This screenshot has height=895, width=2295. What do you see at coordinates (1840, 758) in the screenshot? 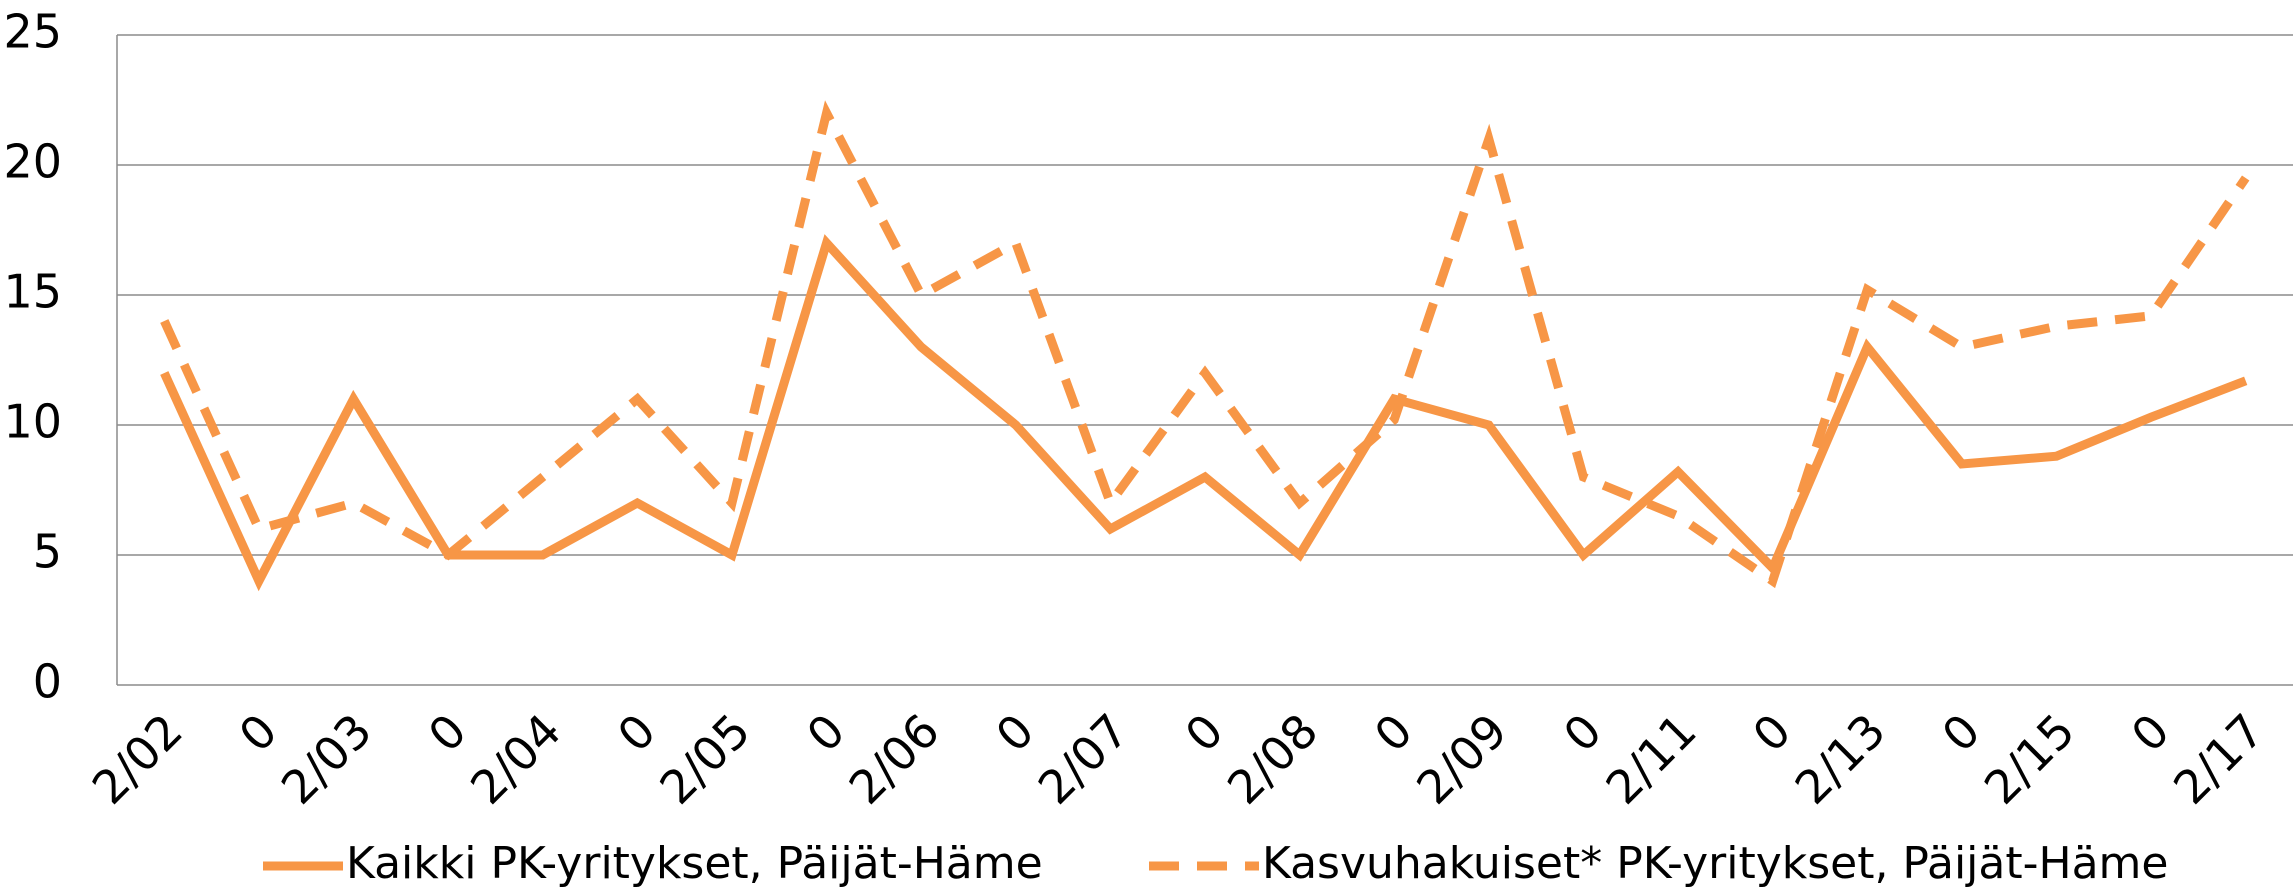
I see `x-tick-label: 2/13` at bounding box center [1840, 758].